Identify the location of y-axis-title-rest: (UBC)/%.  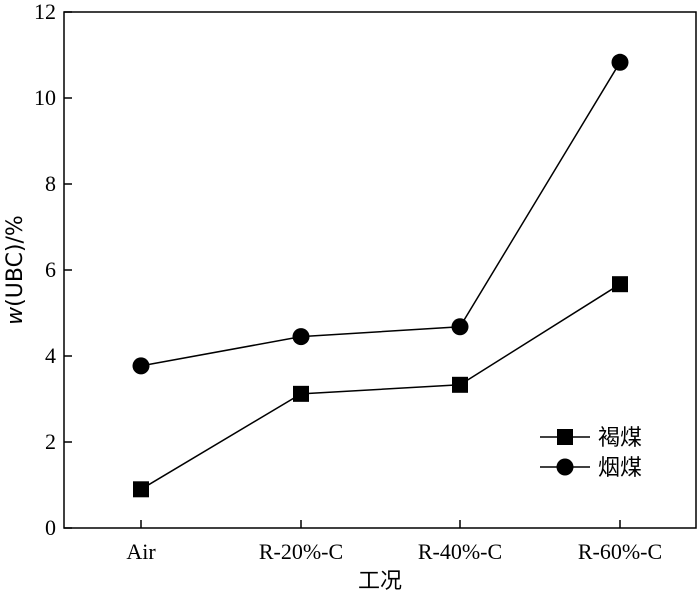
(15, 261).